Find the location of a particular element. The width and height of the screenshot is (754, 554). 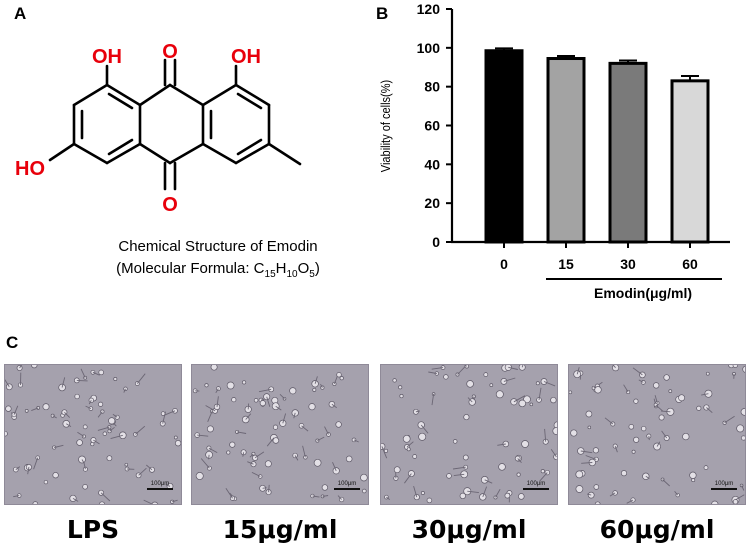

formula-sub-5: 5 is located at coordinates (312, 274).